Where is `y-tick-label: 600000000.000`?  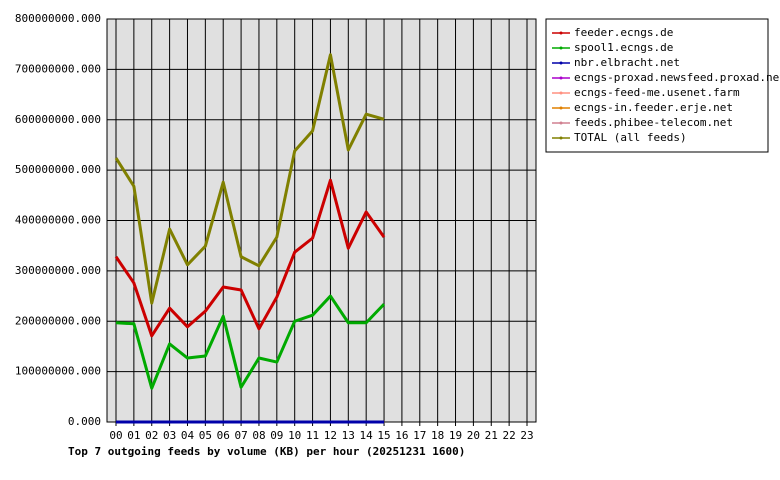 y-tick-label: 600000000.000 is located at coordinates (58, 119).